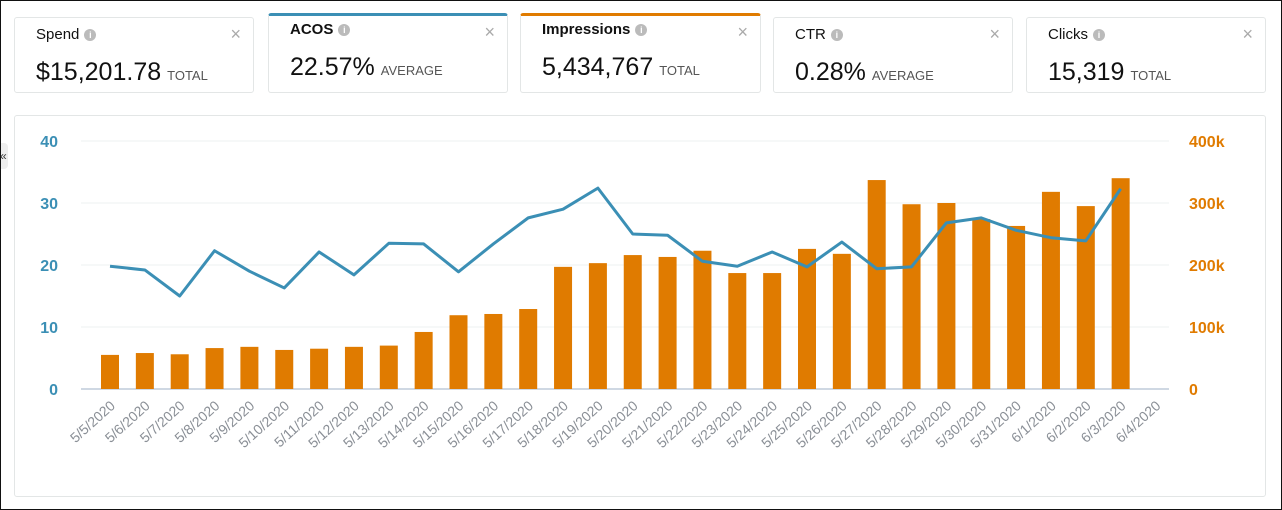 The width and height of the screenshot is (1282, 510). I want to click on metric-title-text: ACOS, so click(312, 29).